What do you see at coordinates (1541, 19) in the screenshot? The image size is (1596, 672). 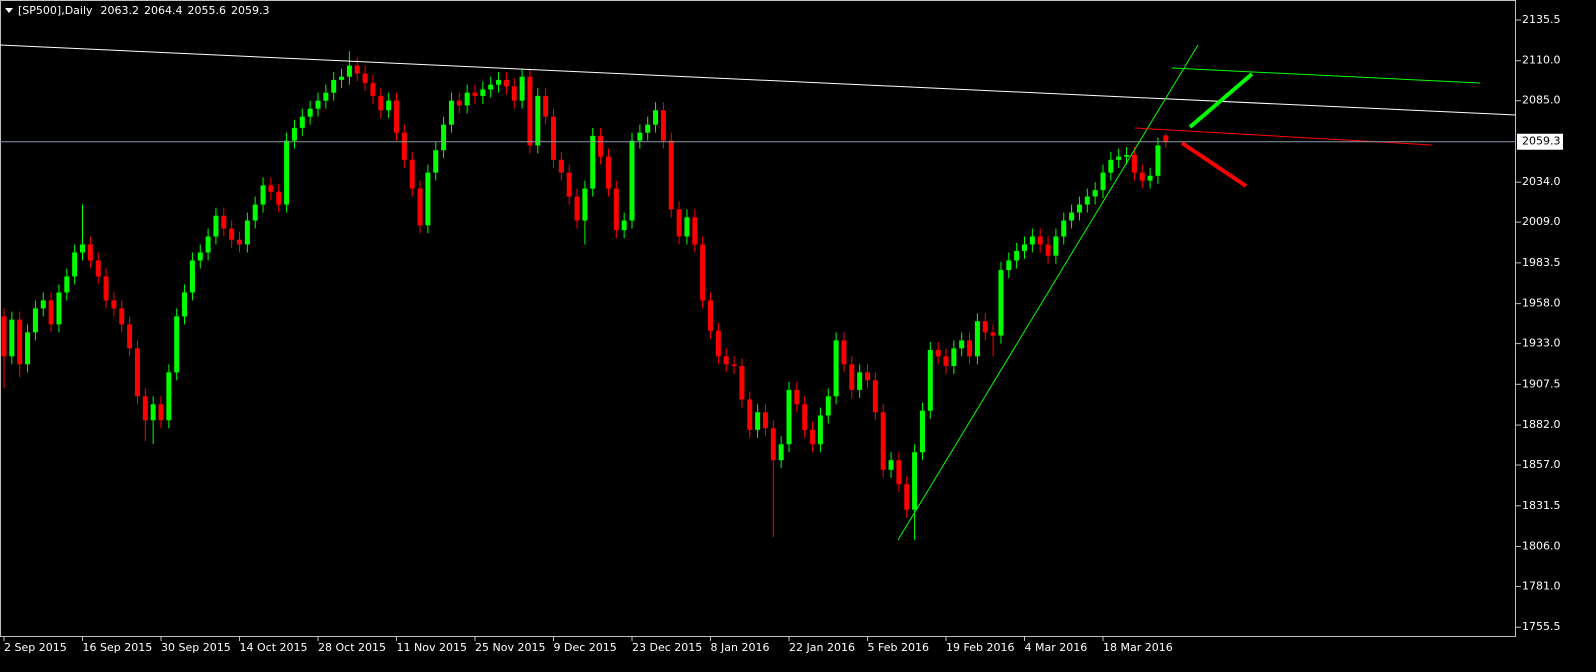 I see `y-tick-label: 2135.5` at bounding box center [1541, 19].